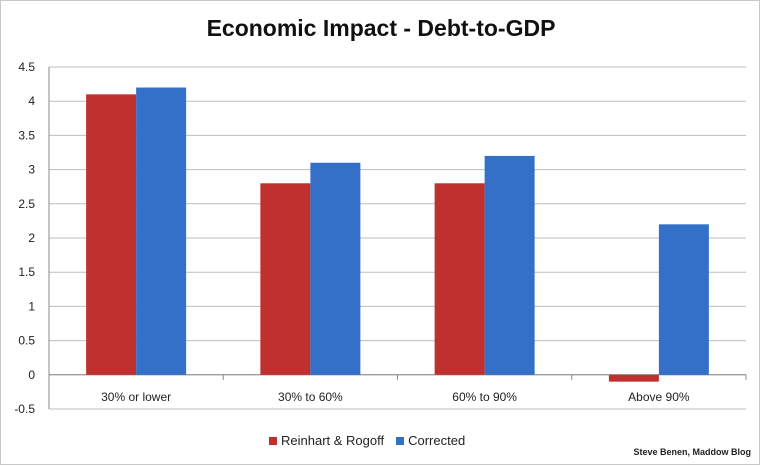  I want to click on x-tick-label: 30% or lower, so click(136, 397).